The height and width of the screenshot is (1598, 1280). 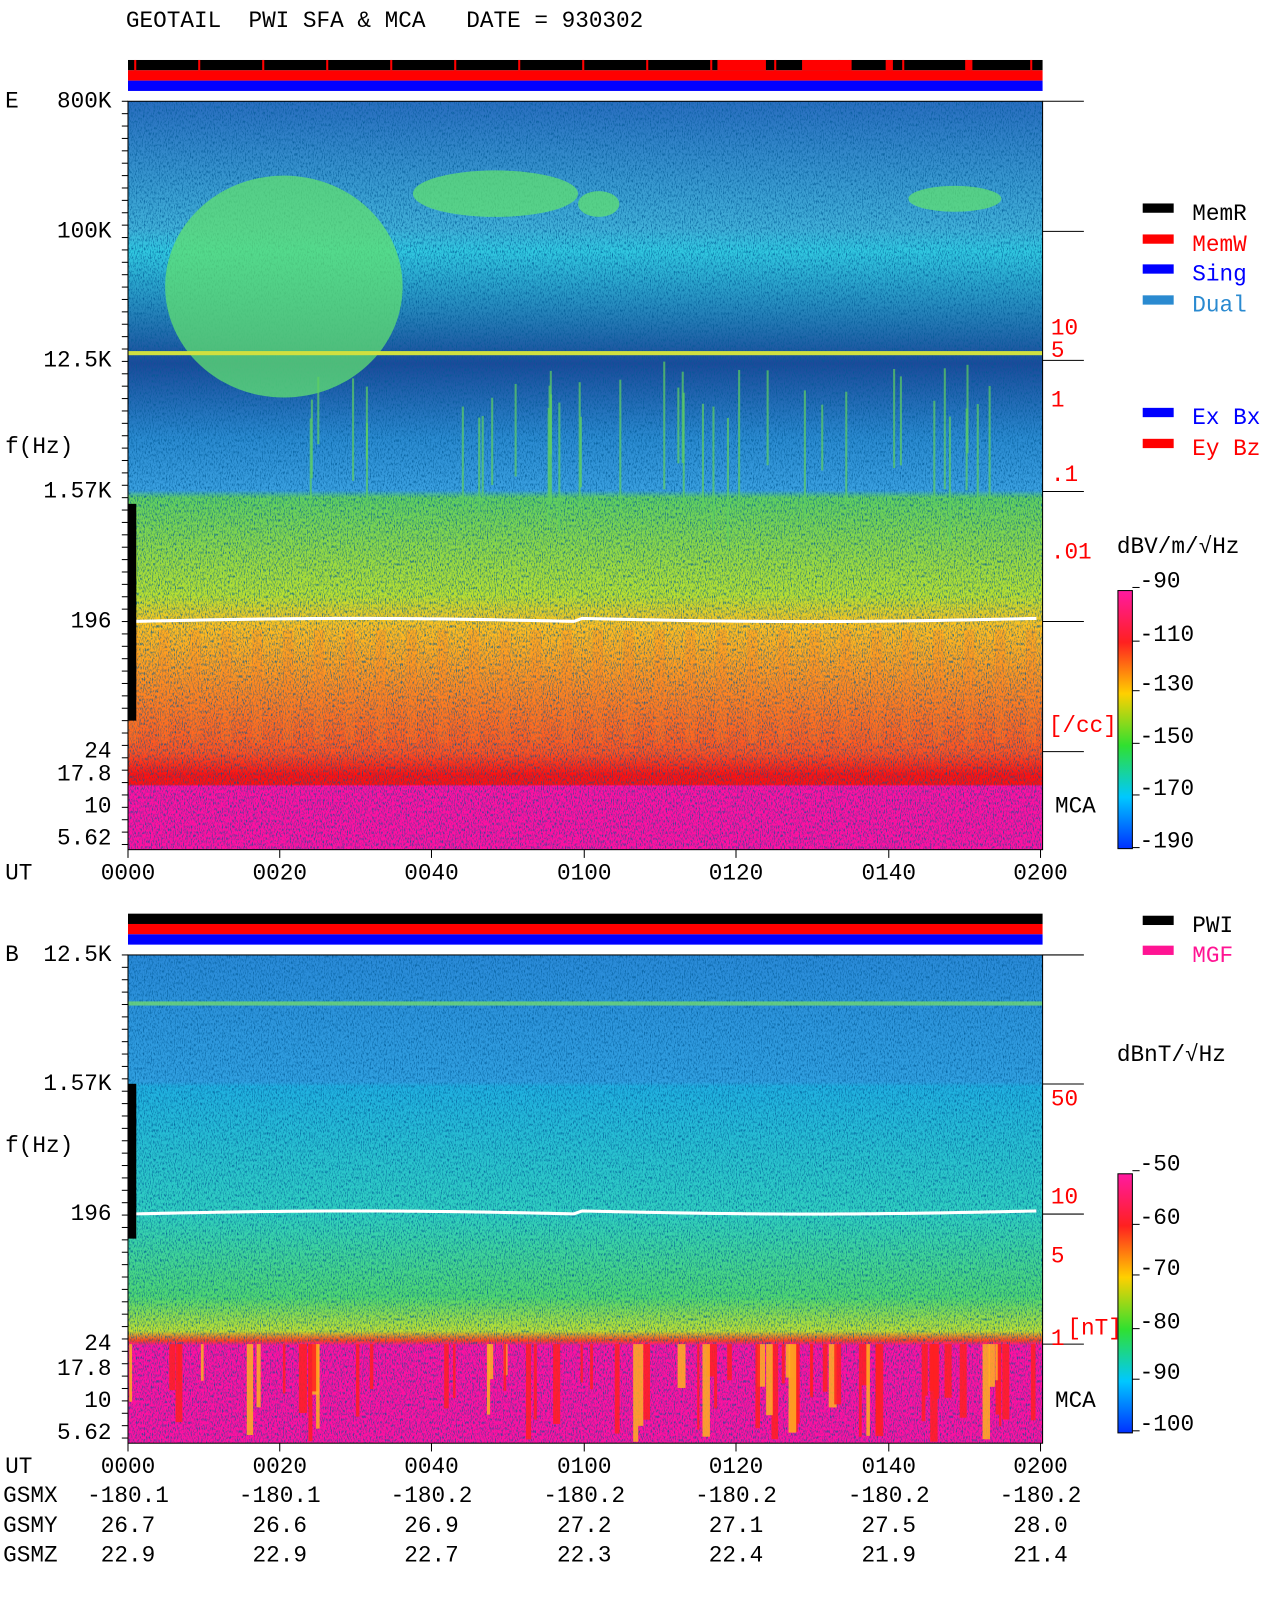 What do you see at coordinates (431, 1526) in the screenshot?
I see `ephemeris-value: 26.9` at bounding box center [431, 1526].